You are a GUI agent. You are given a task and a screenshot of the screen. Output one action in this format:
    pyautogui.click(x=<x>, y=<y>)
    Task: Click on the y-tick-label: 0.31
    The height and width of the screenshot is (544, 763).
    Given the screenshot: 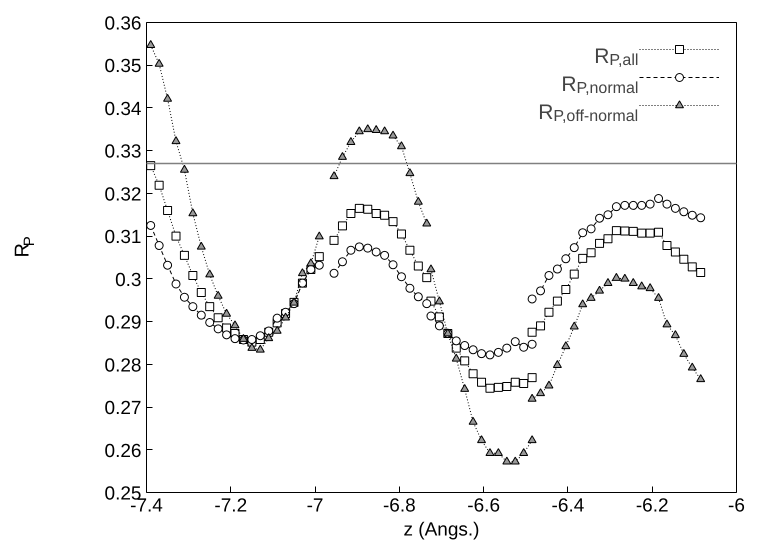 What is the action you would take?
    pyautogui.click(x=123, y=237)
    